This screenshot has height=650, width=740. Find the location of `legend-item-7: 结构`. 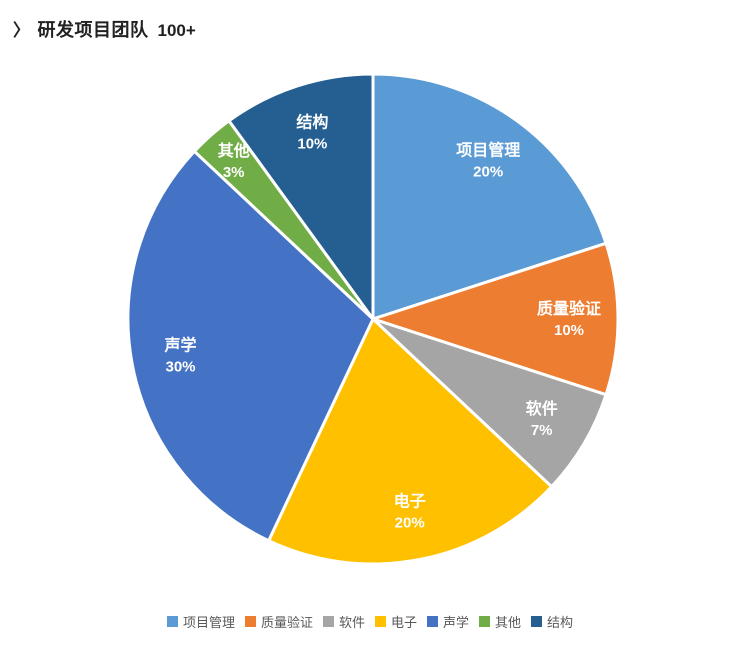

legend-item-7: 结构 is located at coordinates (552, 621).